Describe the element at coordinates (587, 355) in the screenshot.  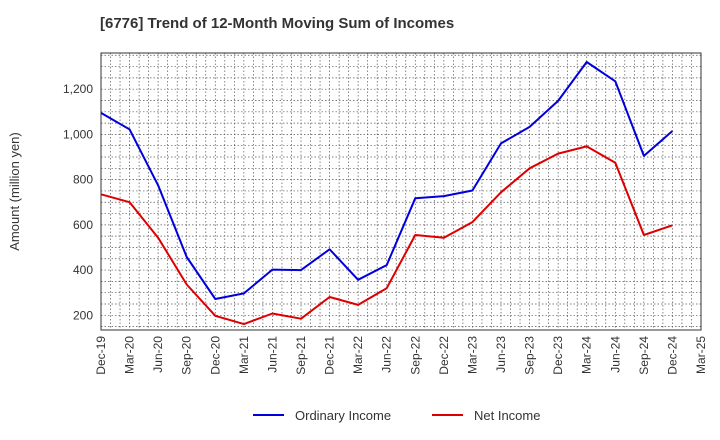
I see `x-tick-label: Mar-24` at that location.